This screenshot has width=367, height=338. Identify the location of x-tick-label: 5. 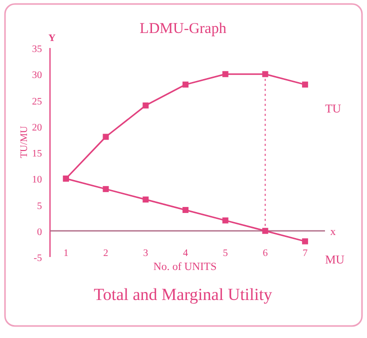
(225, 253).